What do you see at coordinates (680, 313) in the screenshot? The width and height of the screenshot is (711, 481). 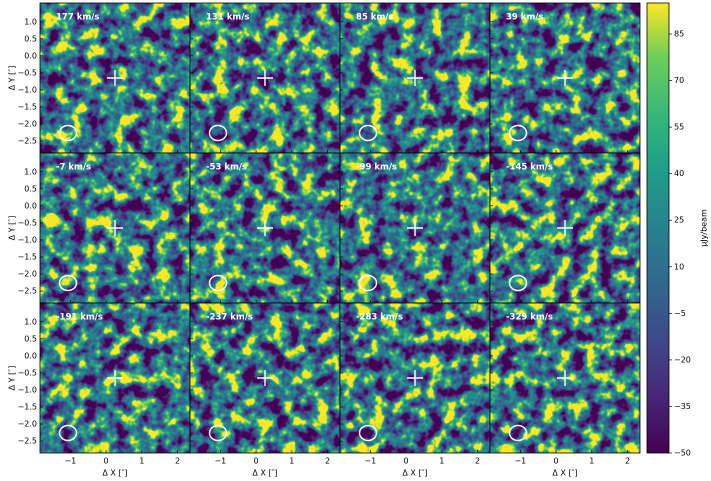 I see `colorbar-tick-label: −5` at bounding box center [680, 313].